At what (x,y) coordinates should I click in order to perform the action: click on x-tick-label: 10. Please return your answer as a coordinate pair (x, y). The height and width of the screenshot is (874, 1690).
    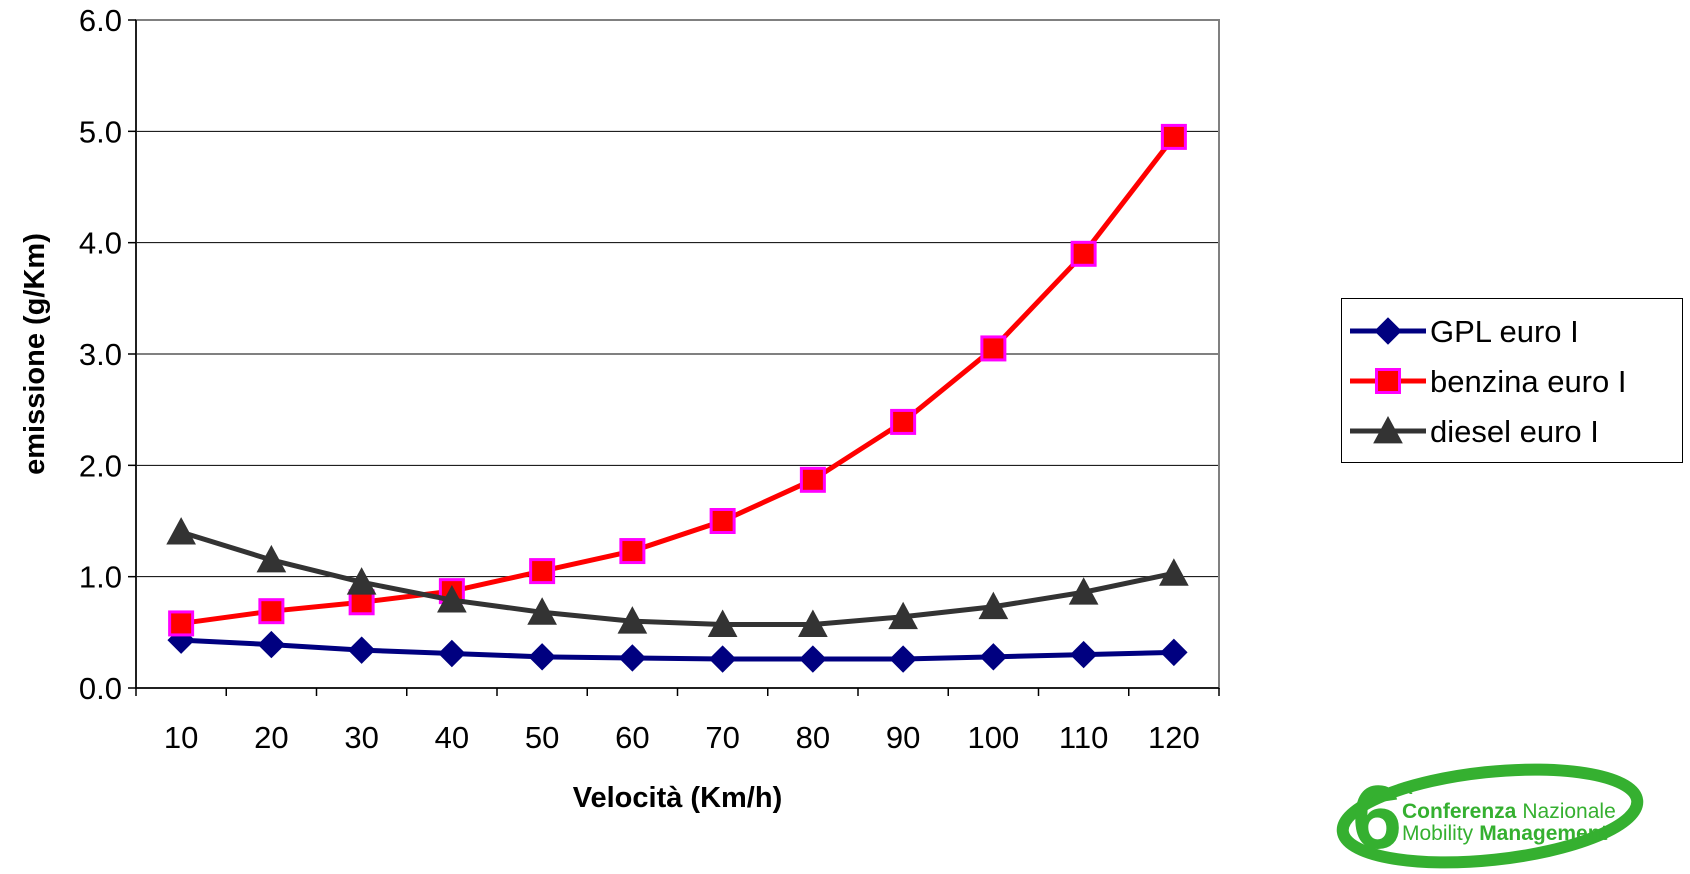
    Looking at the image, I should click on (181, 737).